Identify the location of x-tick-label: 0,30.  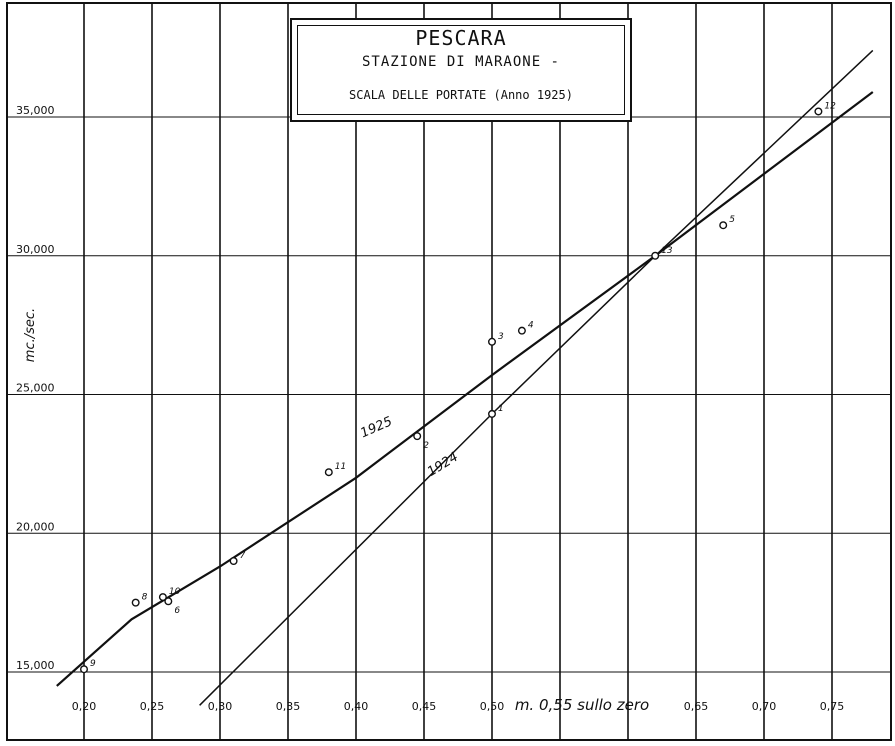
(220, 706).